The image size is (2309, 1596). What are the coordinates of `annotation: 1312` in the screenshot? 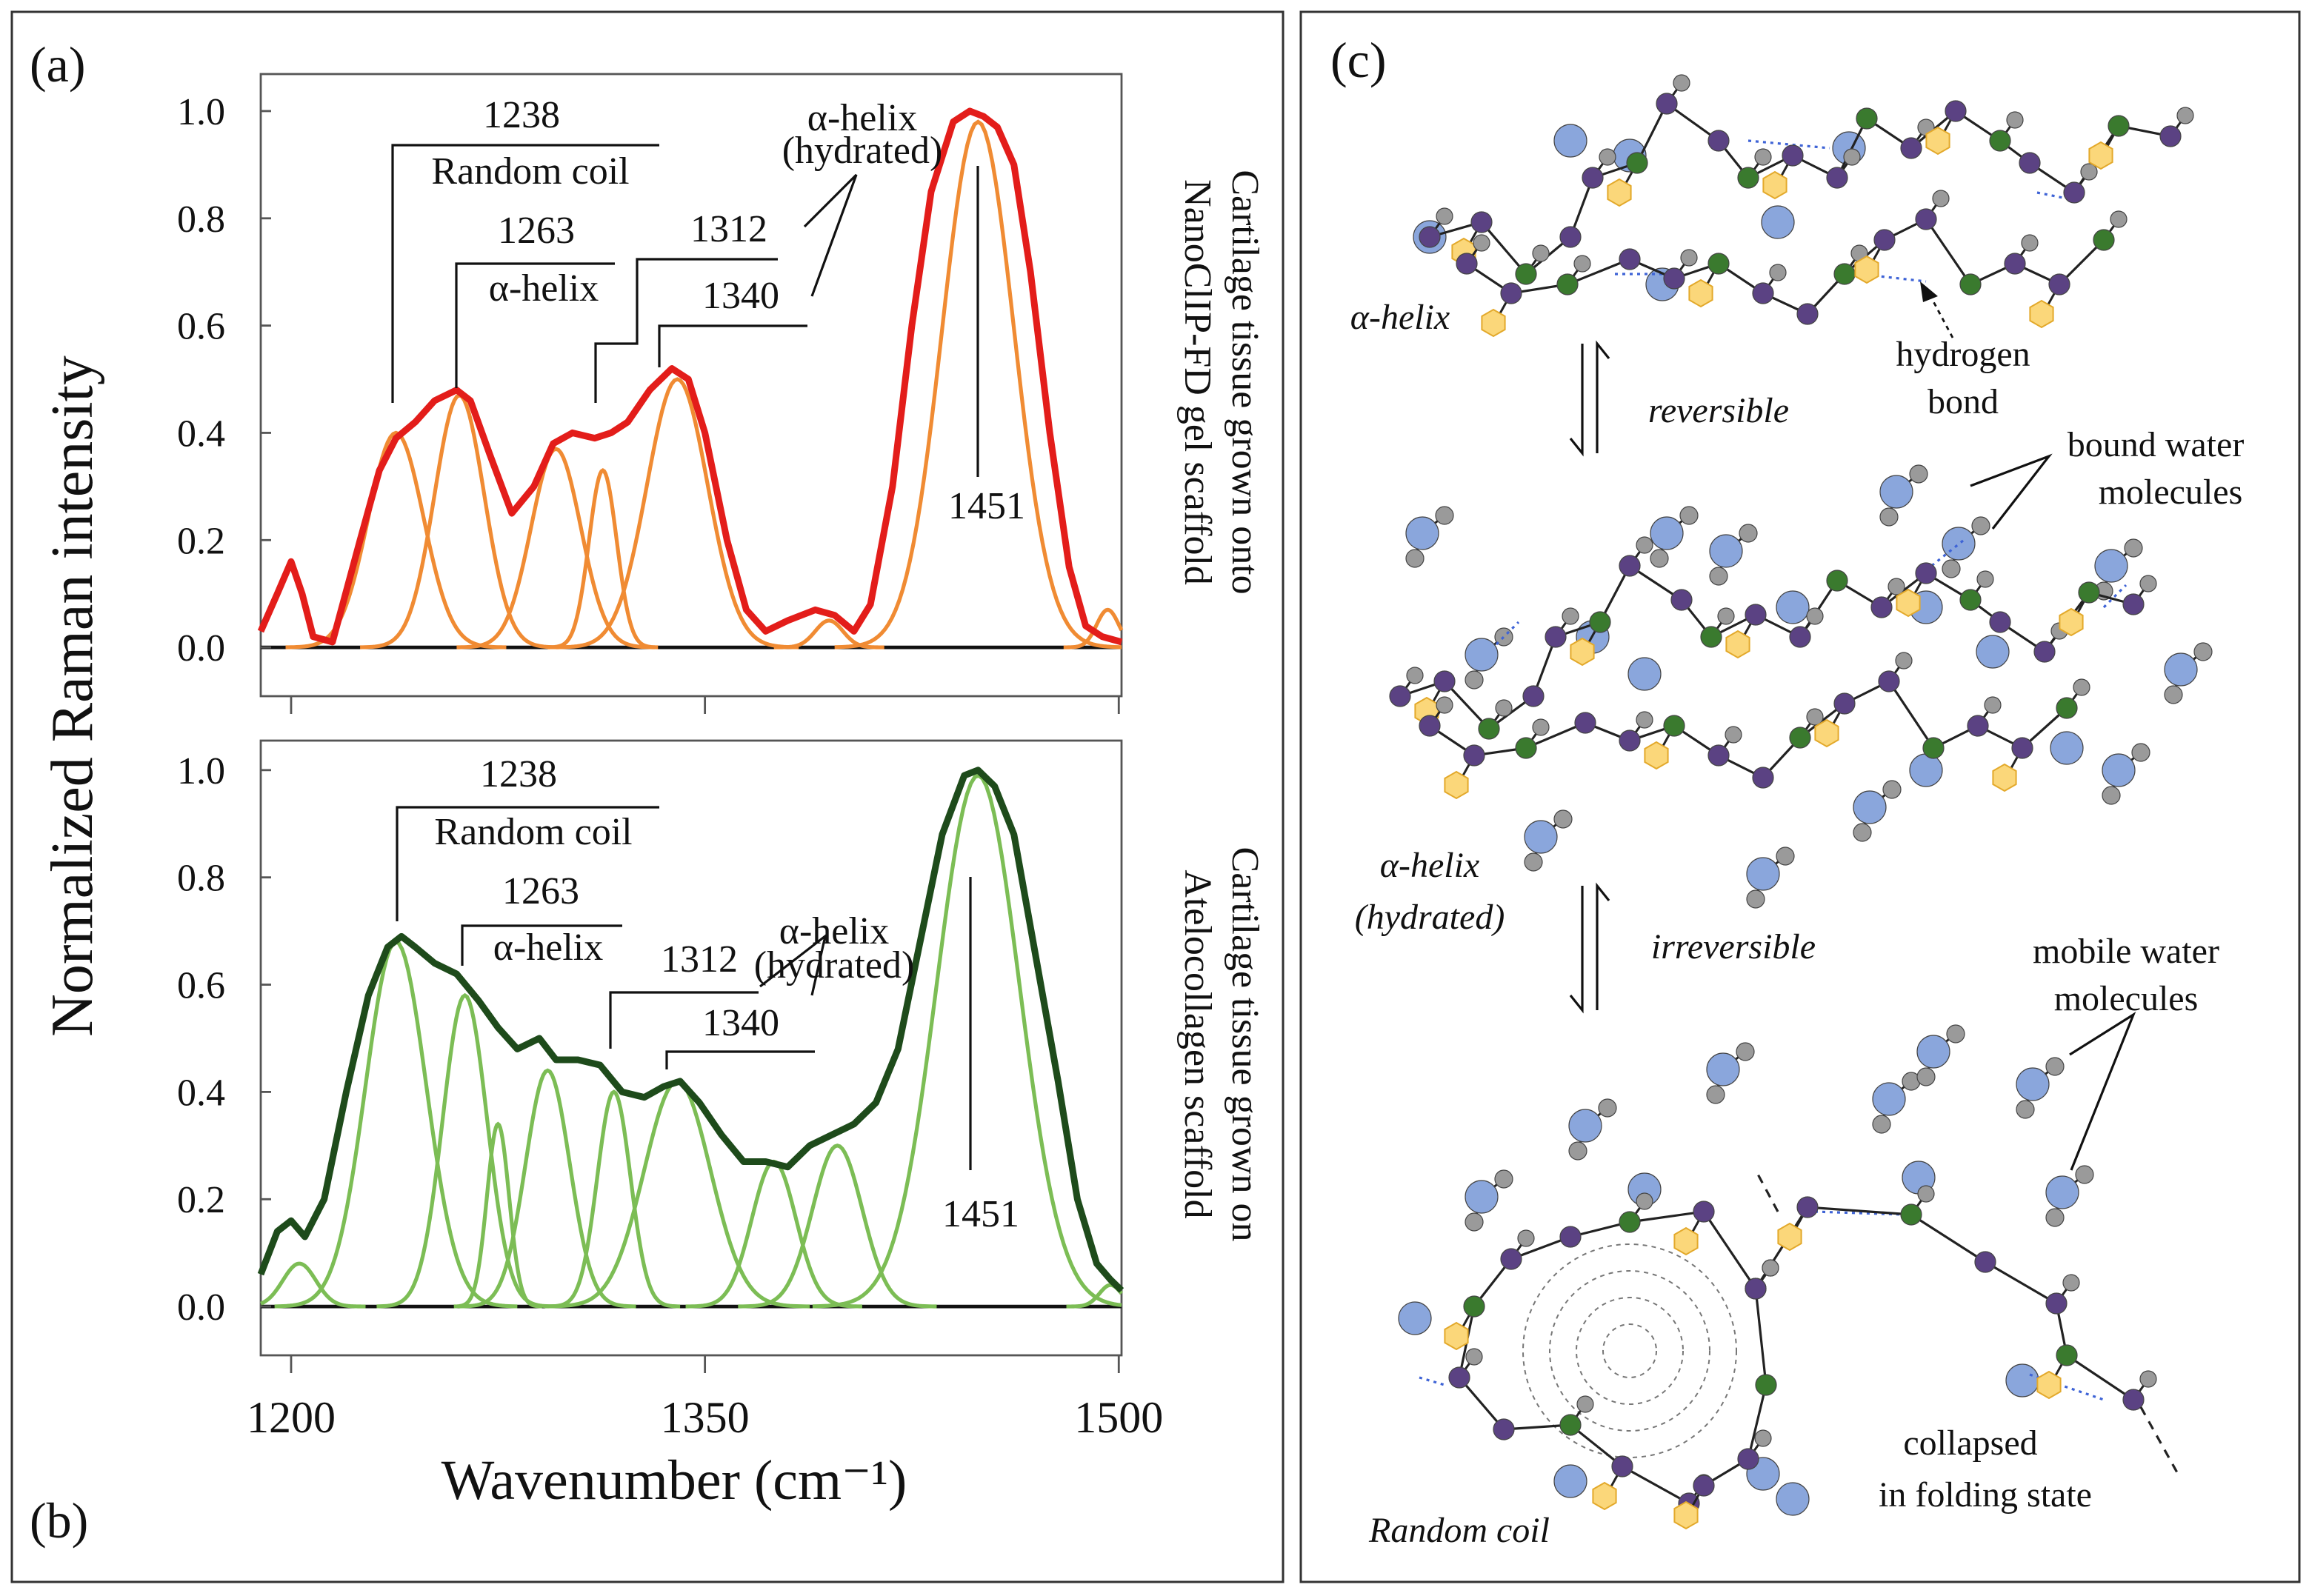 It's located at (699, 959).